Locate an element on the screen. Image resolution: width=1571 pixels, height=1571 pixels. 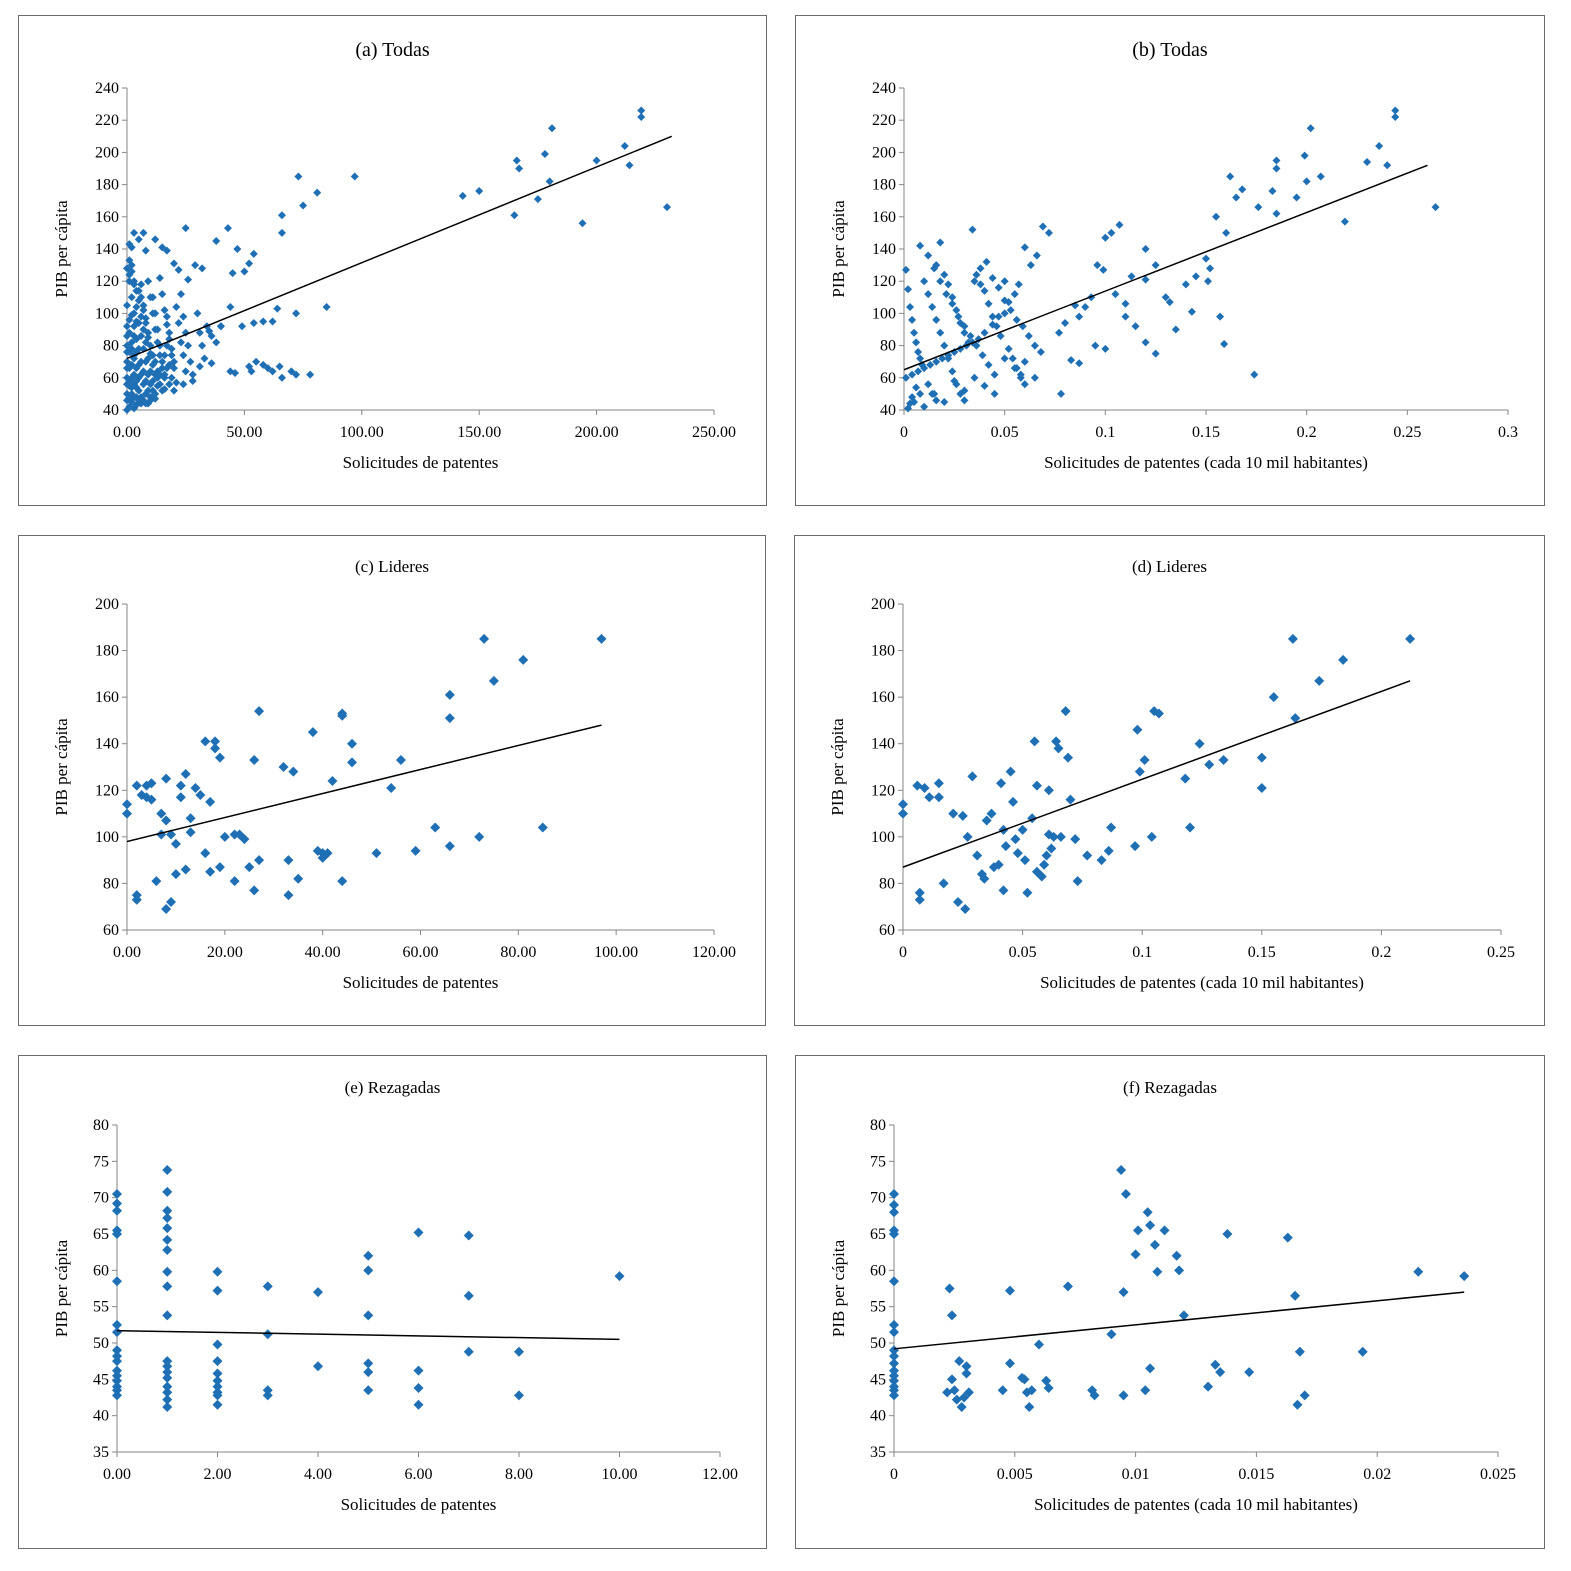
y-tick-label: 60 is located at coordinates (111, 930).